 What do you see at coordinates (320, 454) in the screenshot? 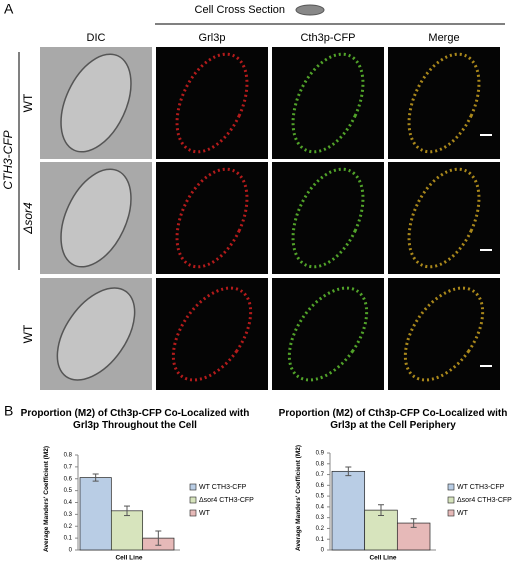
I see `y-tick-label: 0.9` at bounding box center [320, 454].